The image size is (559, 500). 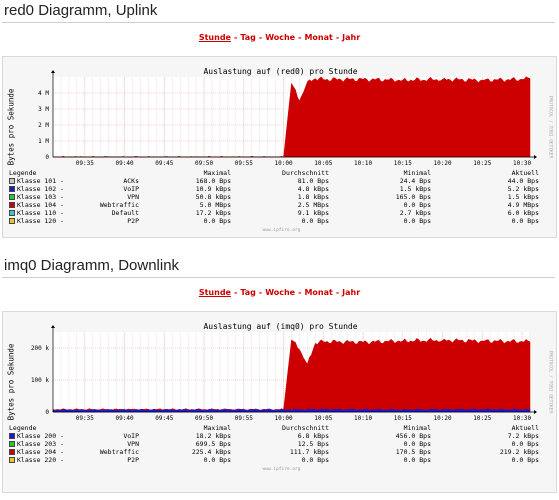 I want to click on y-tick-label: 4 M, so click(x=43, y=93).